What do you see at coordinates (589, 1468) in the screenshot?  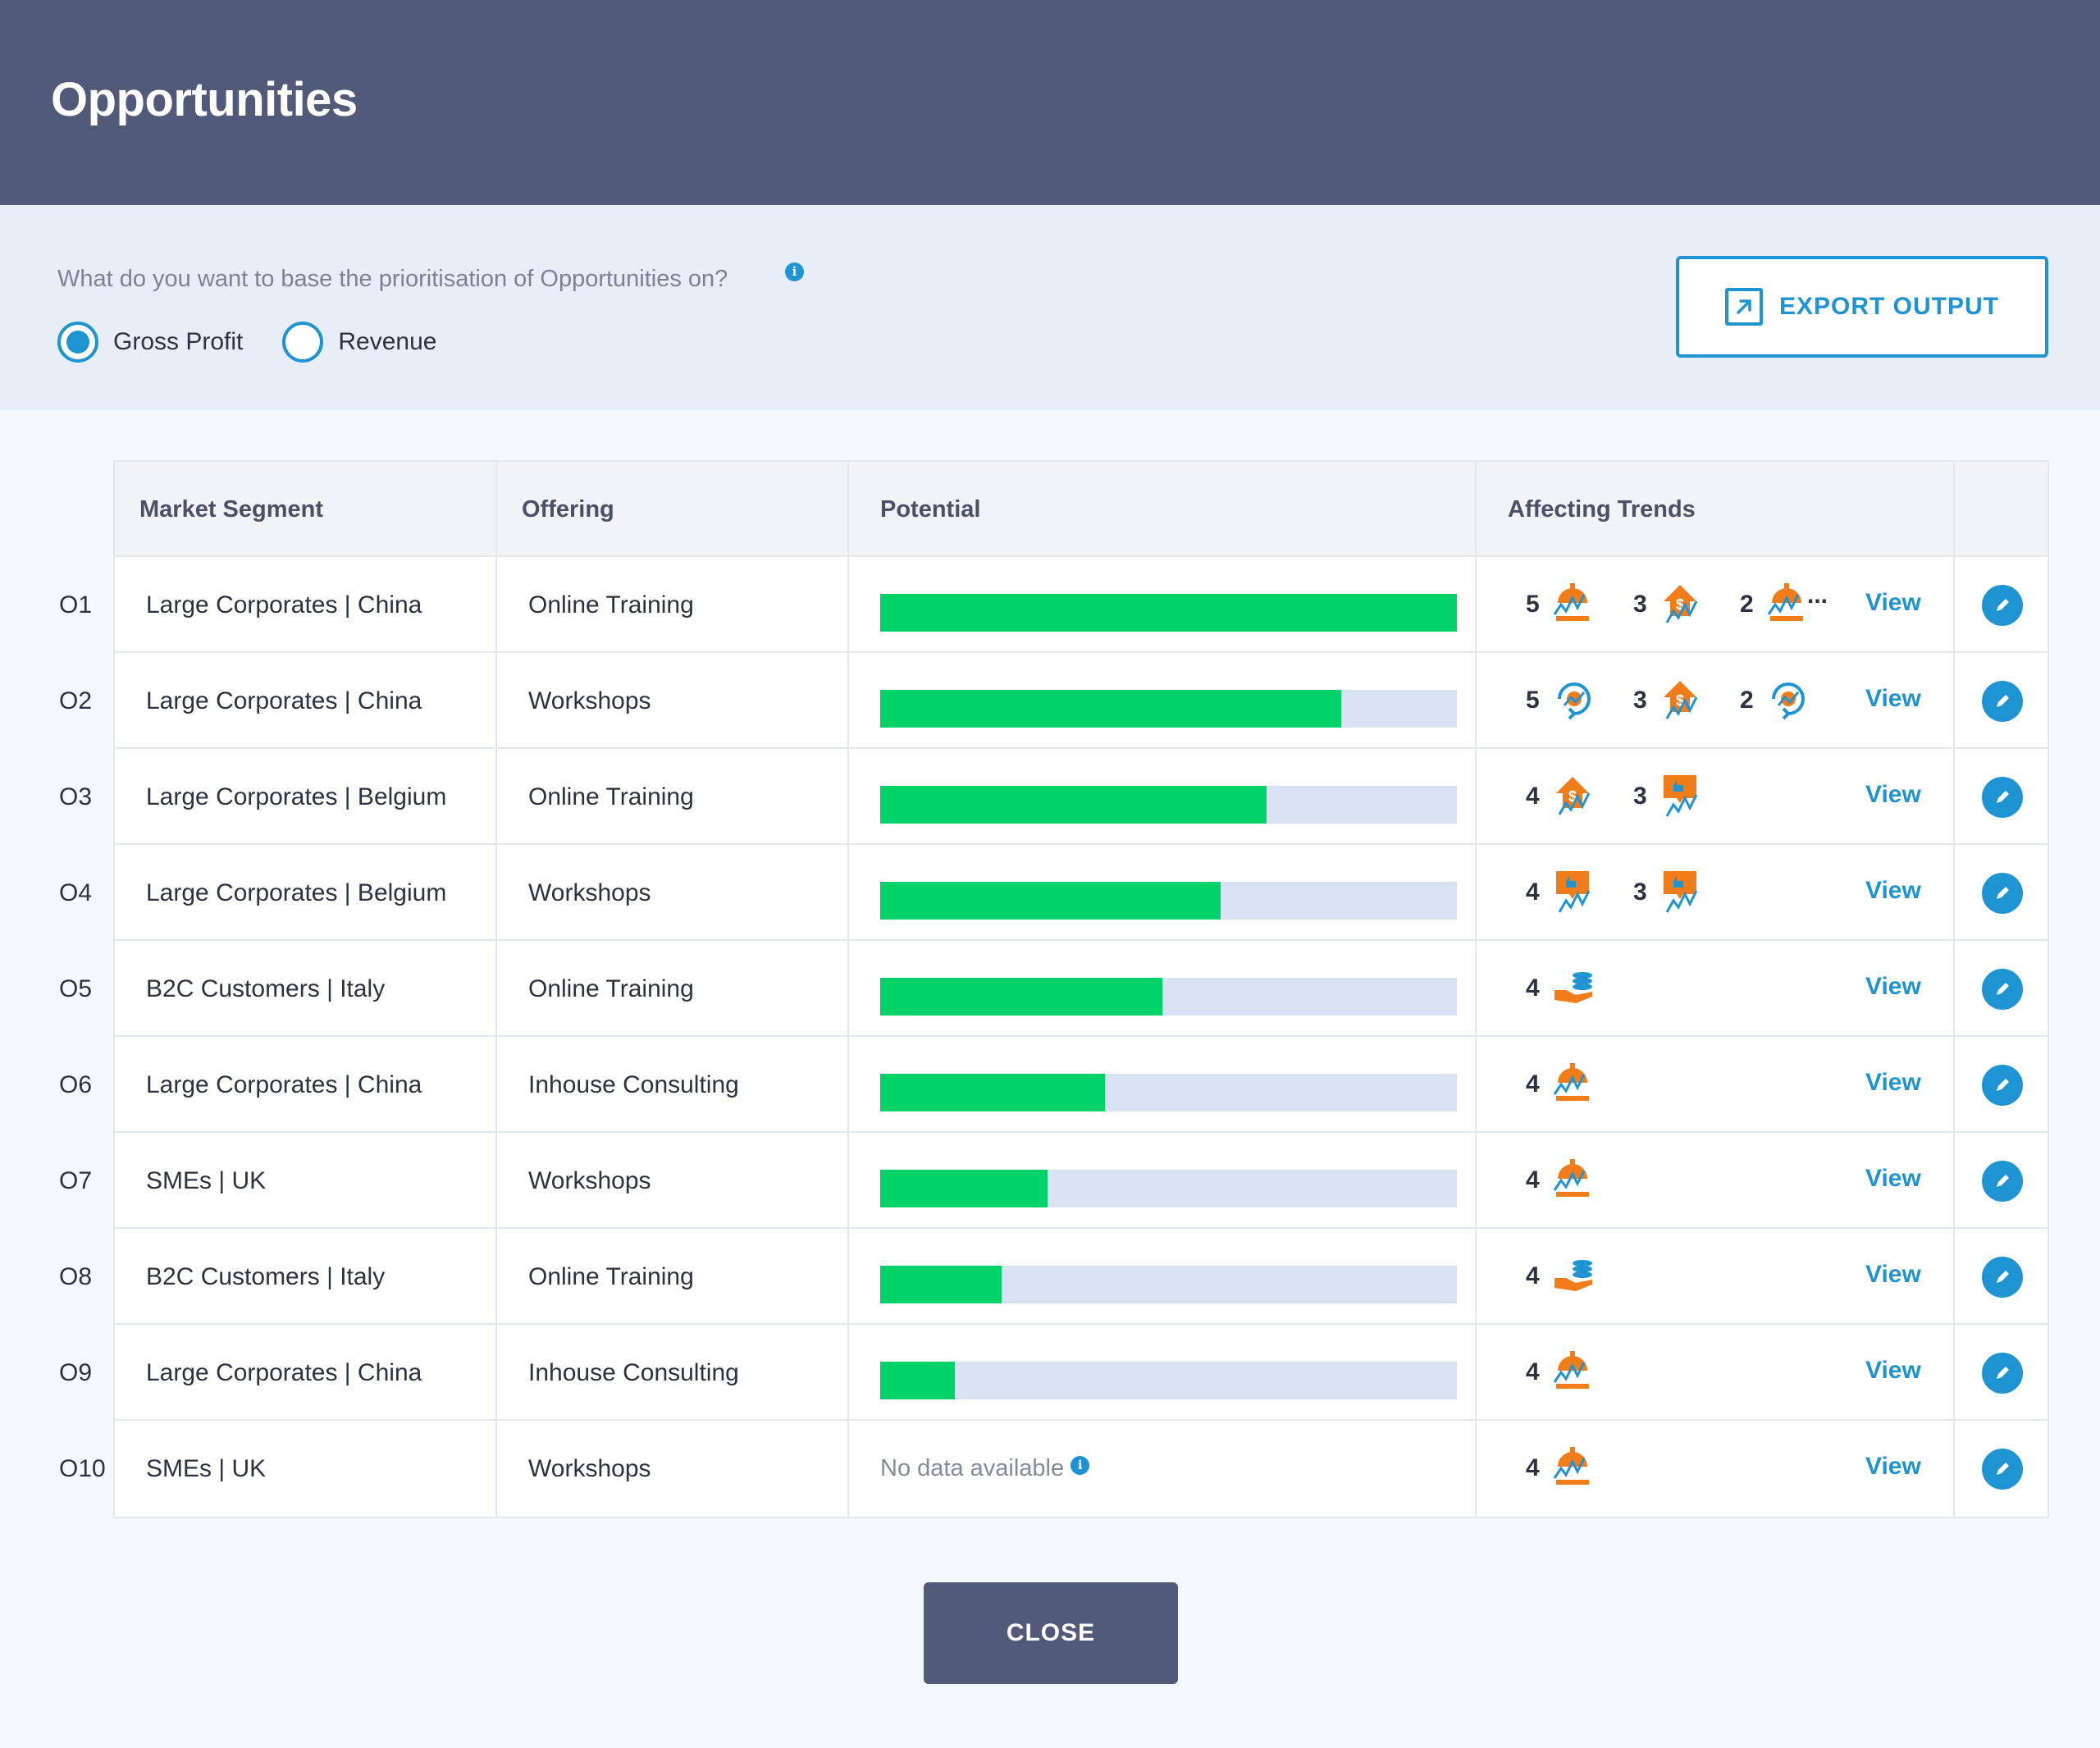 I see `offering-cell: Workshops` at bounding box center [589, 1468].